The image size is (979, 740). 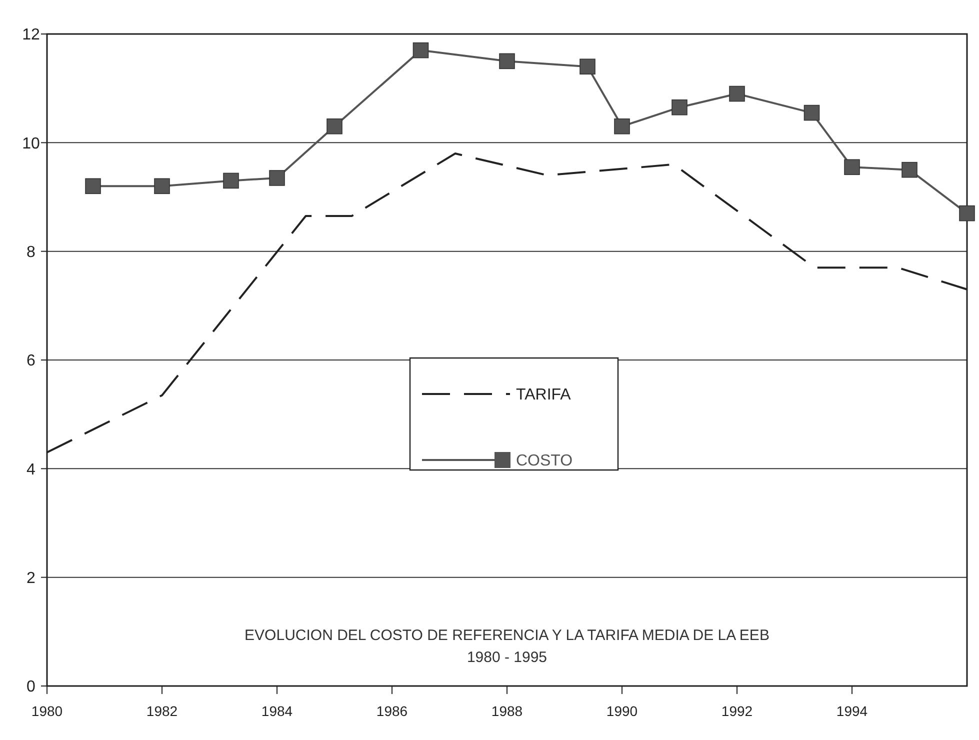 What do you see at coordinates (622, 711) in the screenshot?
I see `x-tick-label: 1990` at bounding box center [622, 711].